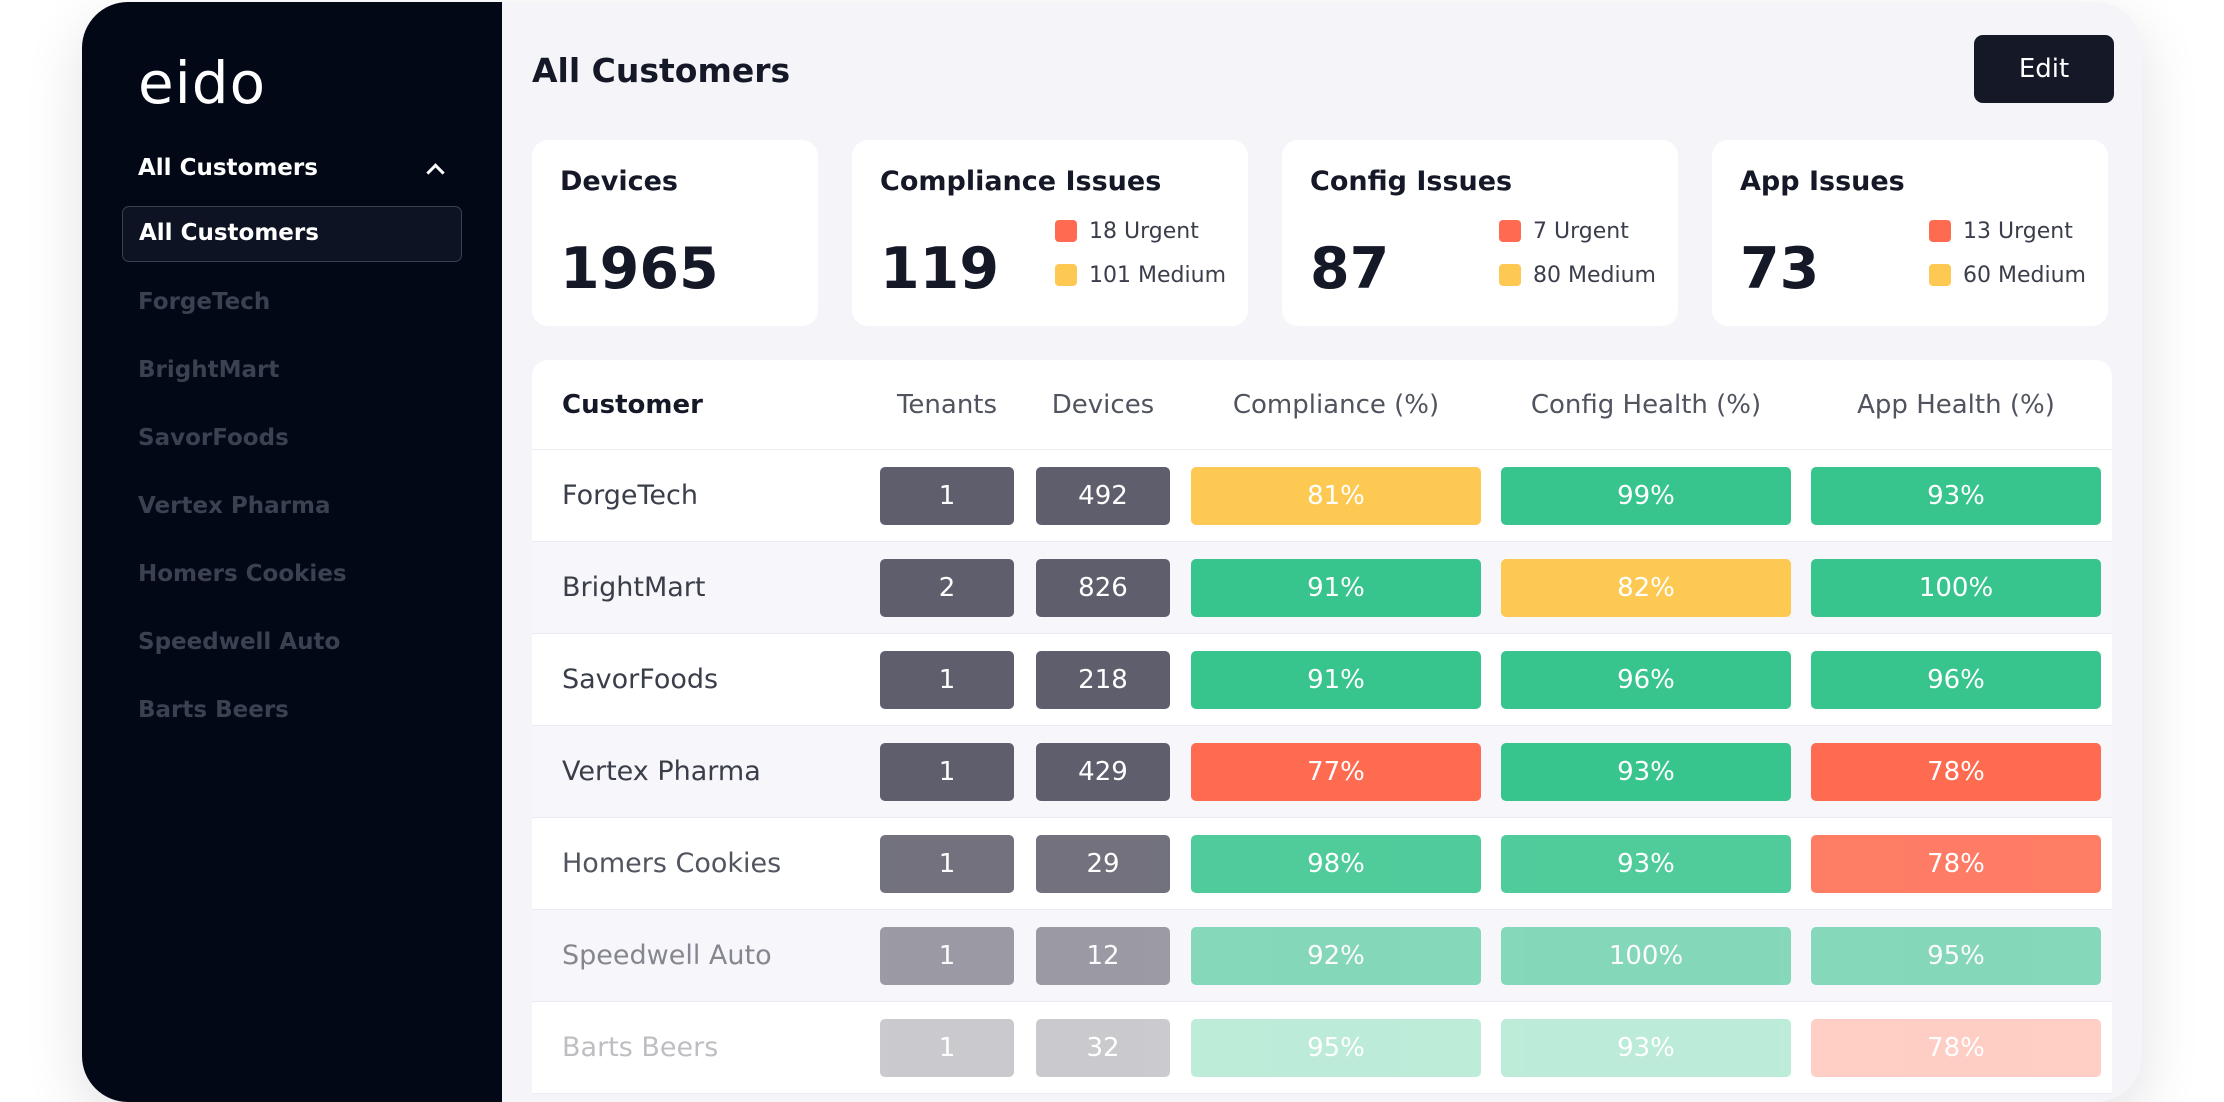 The image size is (2224, 1102). I want to click on devices-value: 218, so click(1103, 679).